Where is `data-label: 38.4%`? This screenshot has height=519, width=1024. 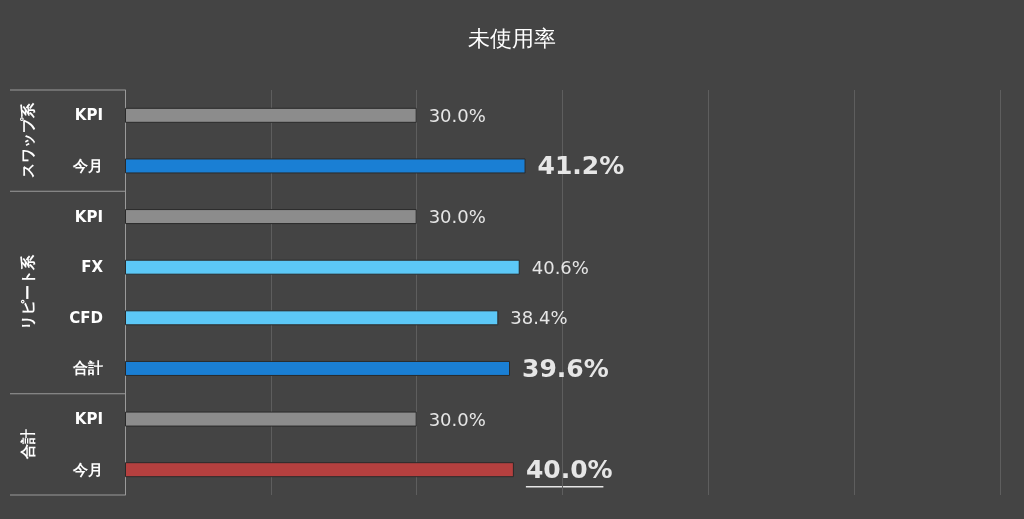 data-label: 38.4% is located at coordinates (539, 318).